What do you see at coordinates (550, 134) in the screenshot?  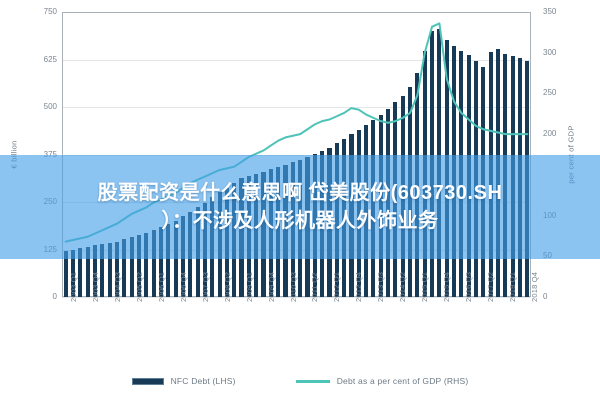 I see `y-axis-right-tick-label: 200` at bounding box center [550, 134].